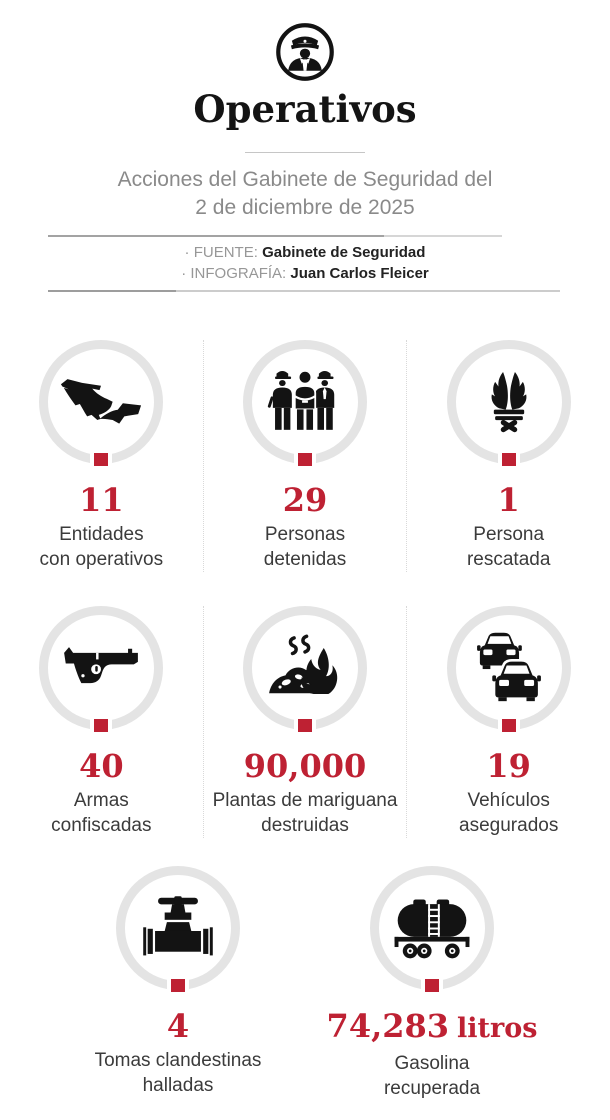 This screenshot has width=610, height=1120. Describe the element at coordinates (305, 766) in the screenshot. I see `stat-value: 90,000` at that location.